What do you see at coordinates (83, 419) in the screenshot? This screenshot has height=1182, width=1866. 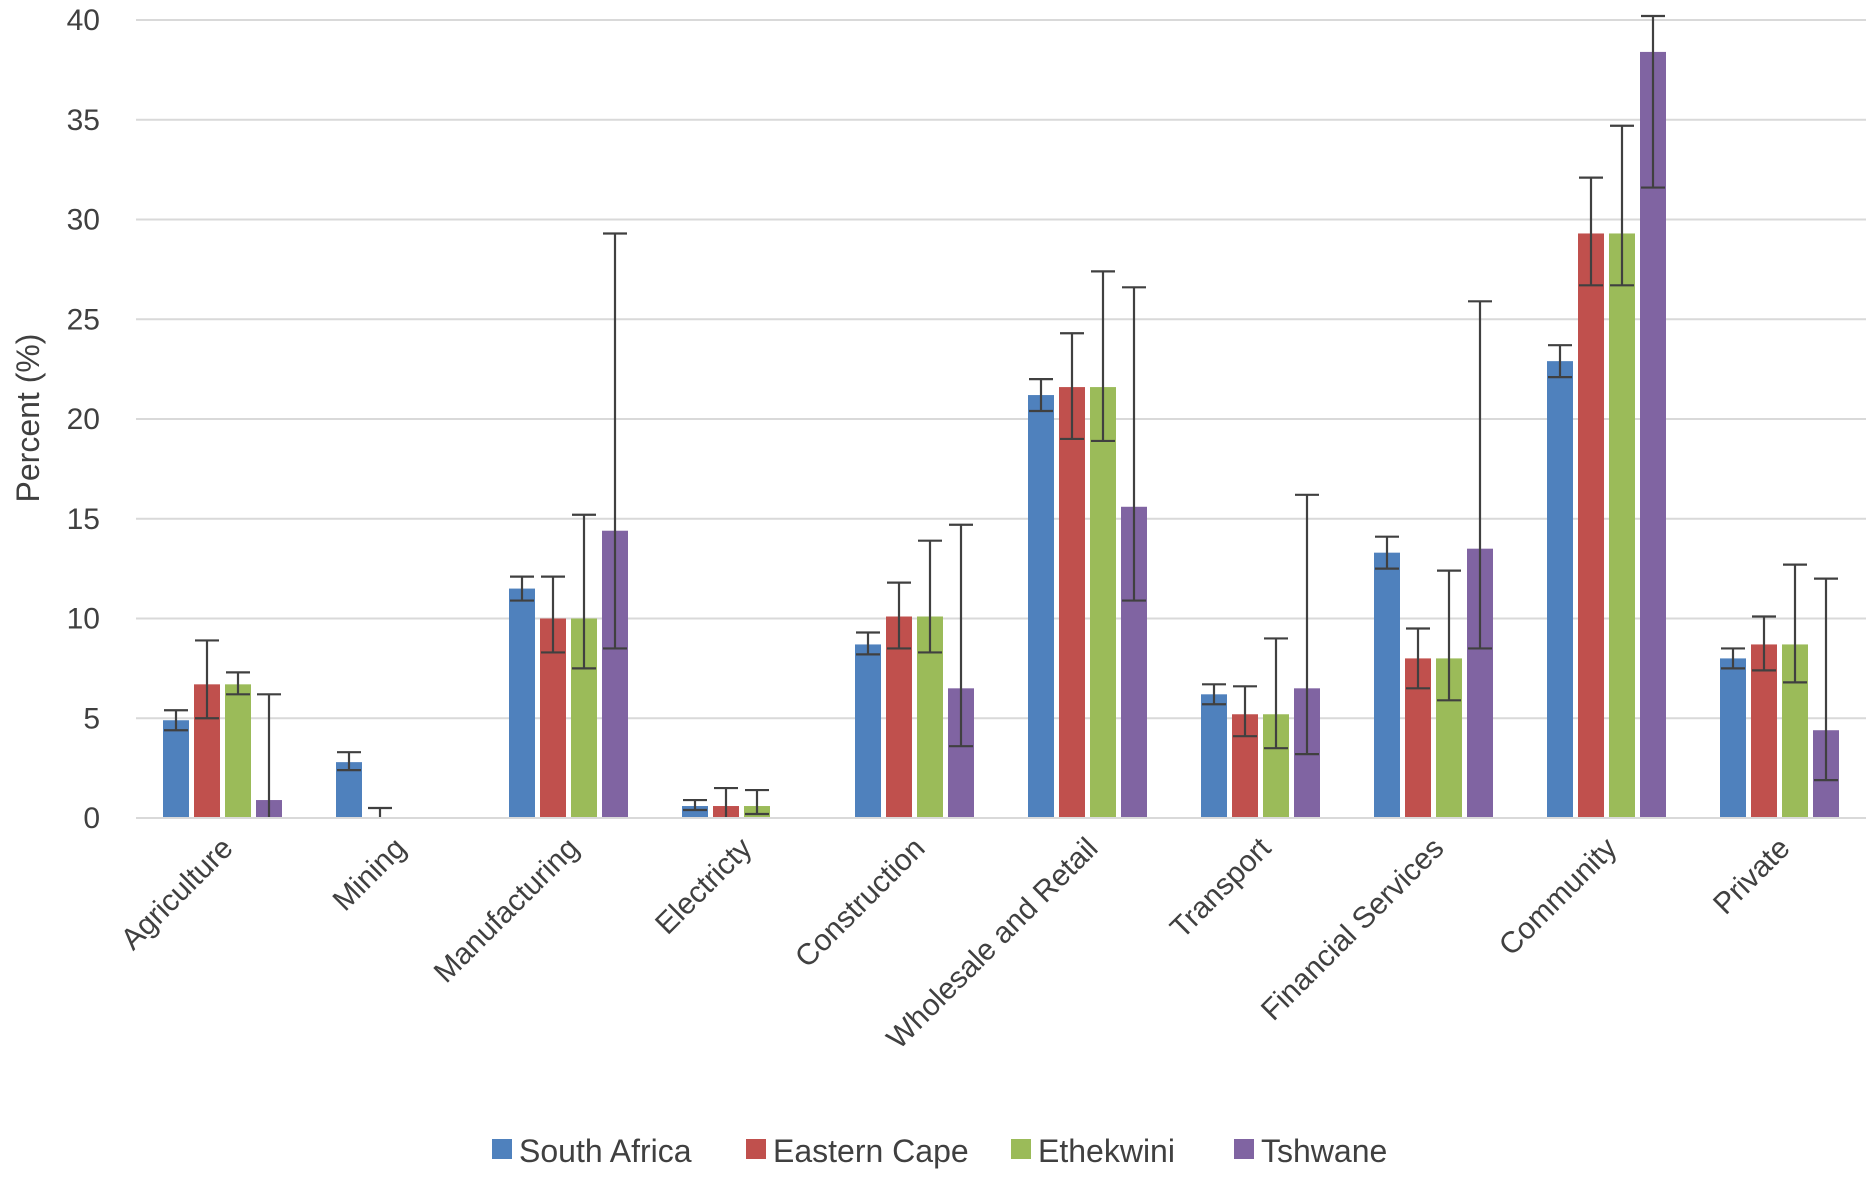 I see `y-tick-label: 20` at bounding box center [83, 419].